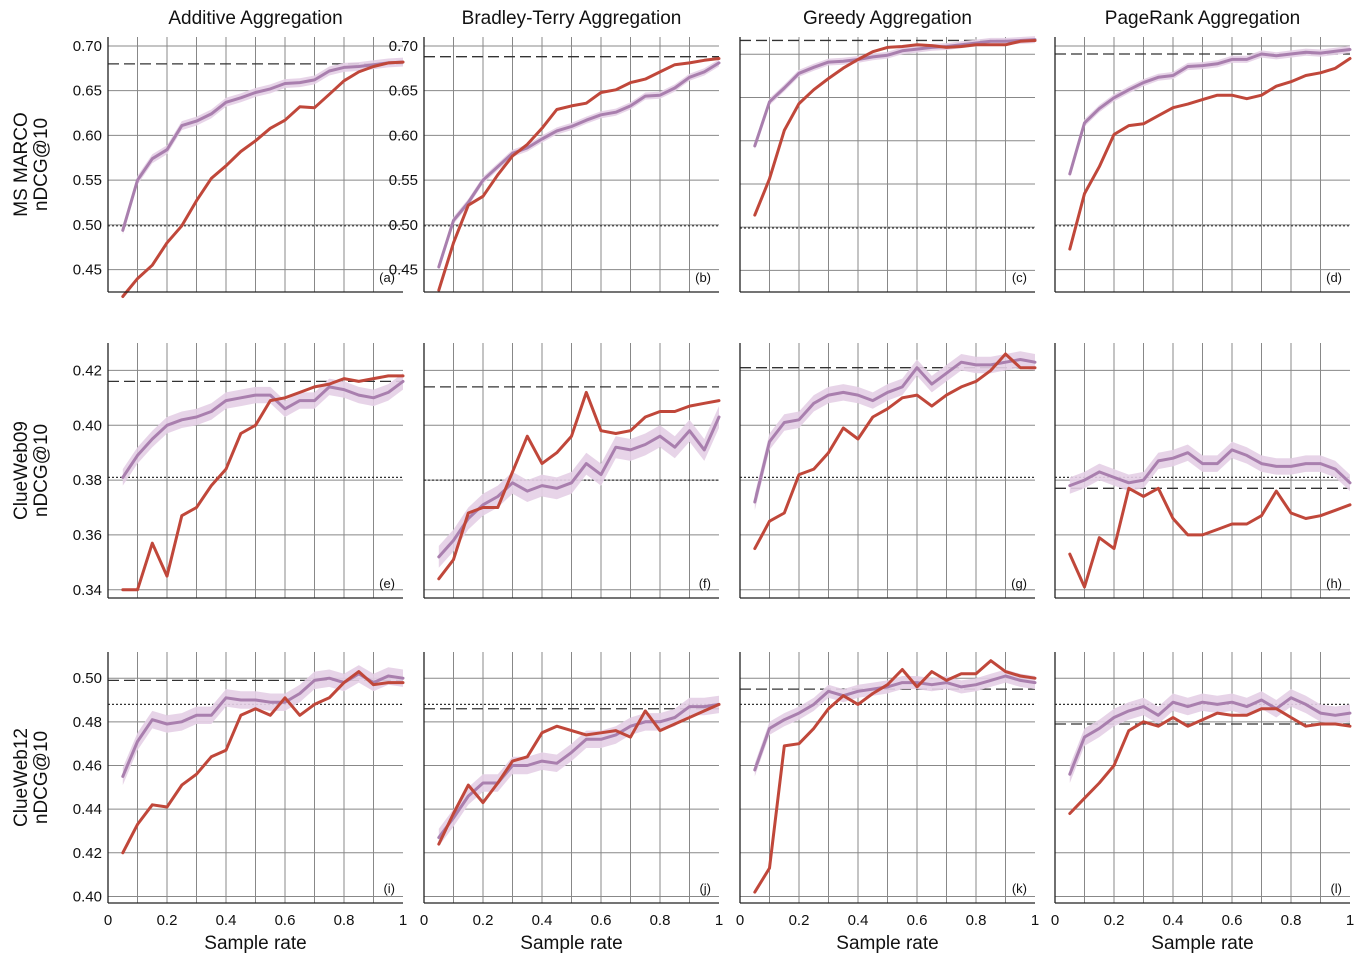  What do you see at coordinates (1019, 583) in the screenshot?
I see `panel-label: (g)` at bounding box center [1019, 583].